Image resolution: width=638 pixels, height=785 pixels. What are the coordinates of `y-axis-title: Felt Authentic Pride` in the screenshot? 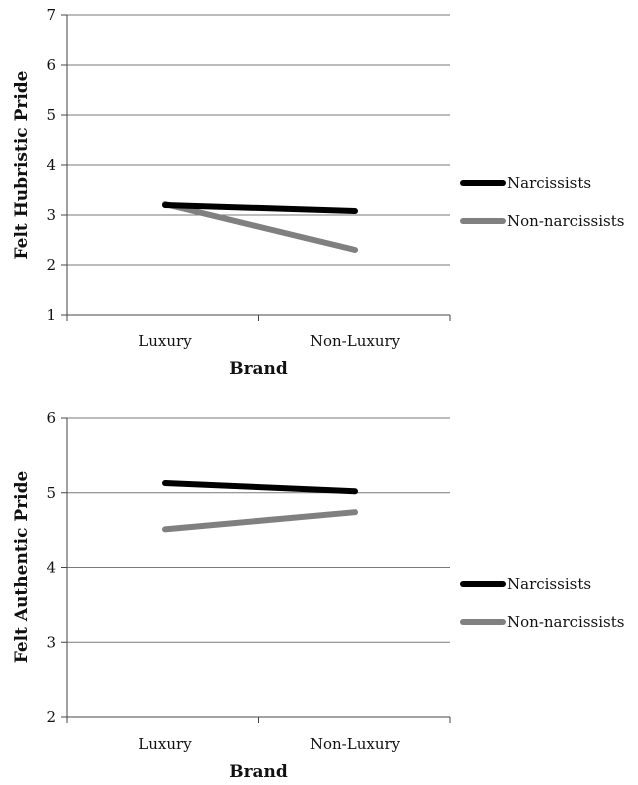 It's located at (22, 567).